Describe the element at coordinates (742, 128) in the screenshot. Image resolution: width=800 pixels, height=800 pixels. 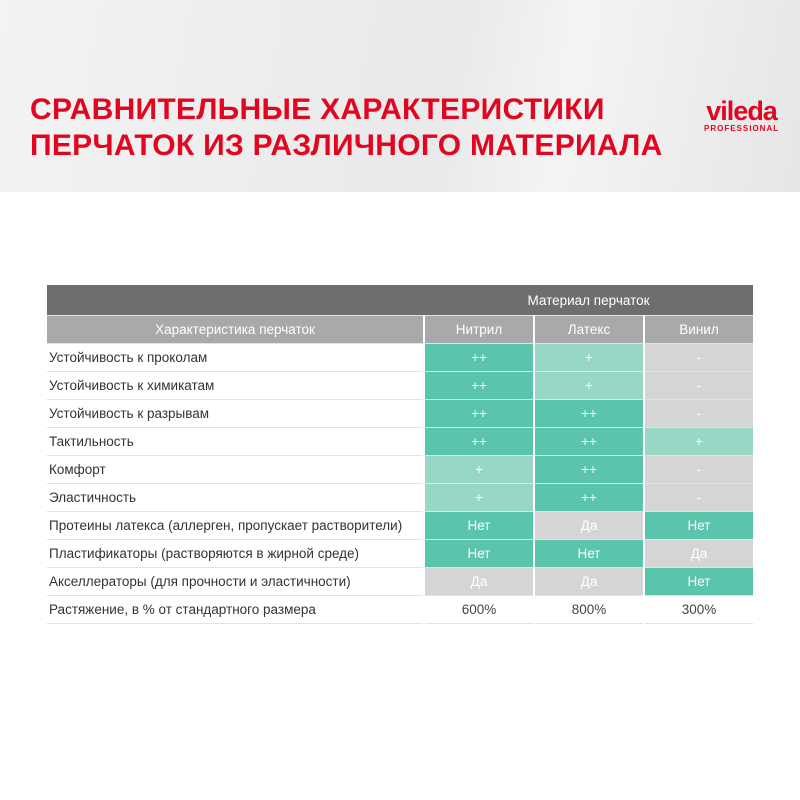
I see `logo-sub: PROFESSIONAL` at that location.